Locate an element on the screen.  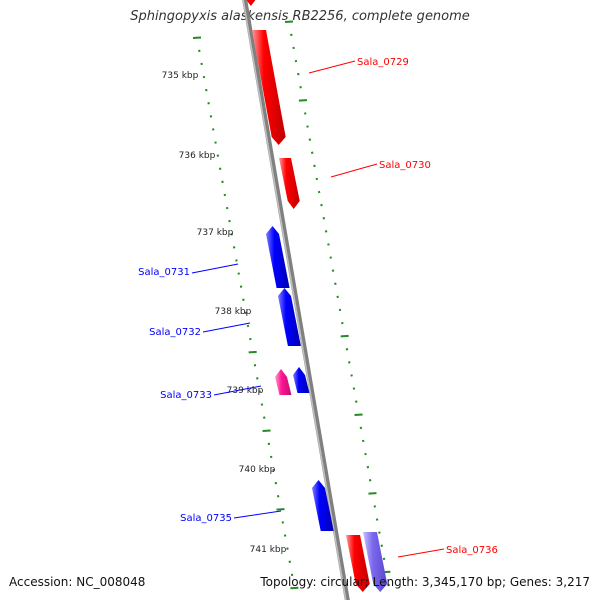
gene-label: Sala_0736 is located at coordinates (472, 550).